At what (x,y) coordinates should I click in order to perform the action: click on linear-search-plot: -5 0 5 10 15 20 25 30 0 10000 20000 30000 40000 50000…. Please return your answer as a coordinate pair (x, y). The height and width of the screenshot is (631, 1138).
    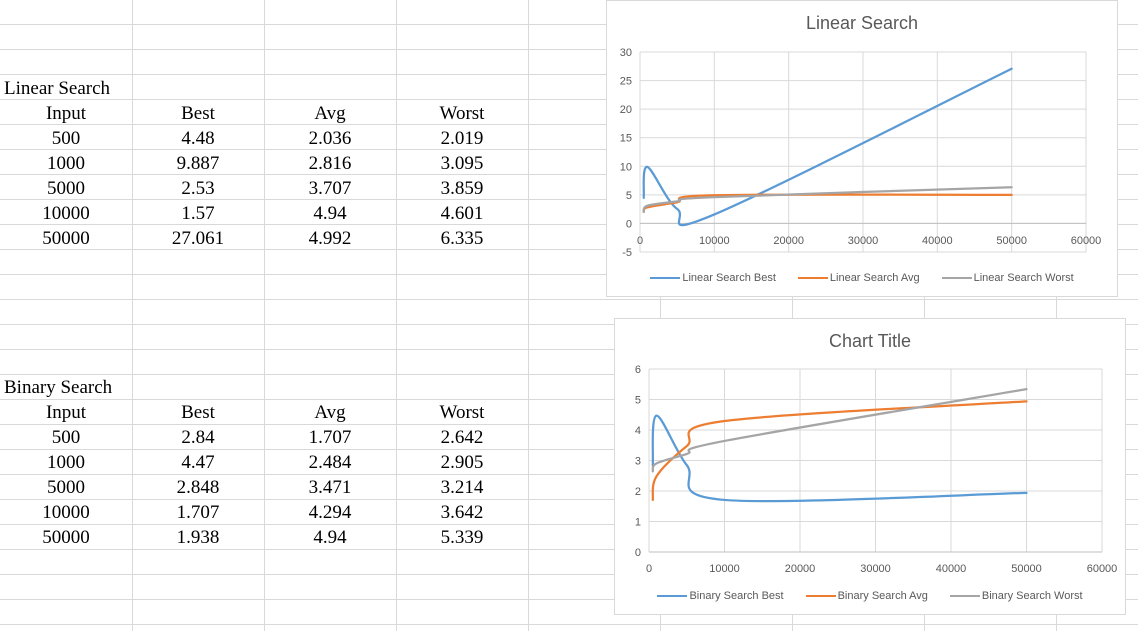
    Looking at the image, I should click on (861, 153).